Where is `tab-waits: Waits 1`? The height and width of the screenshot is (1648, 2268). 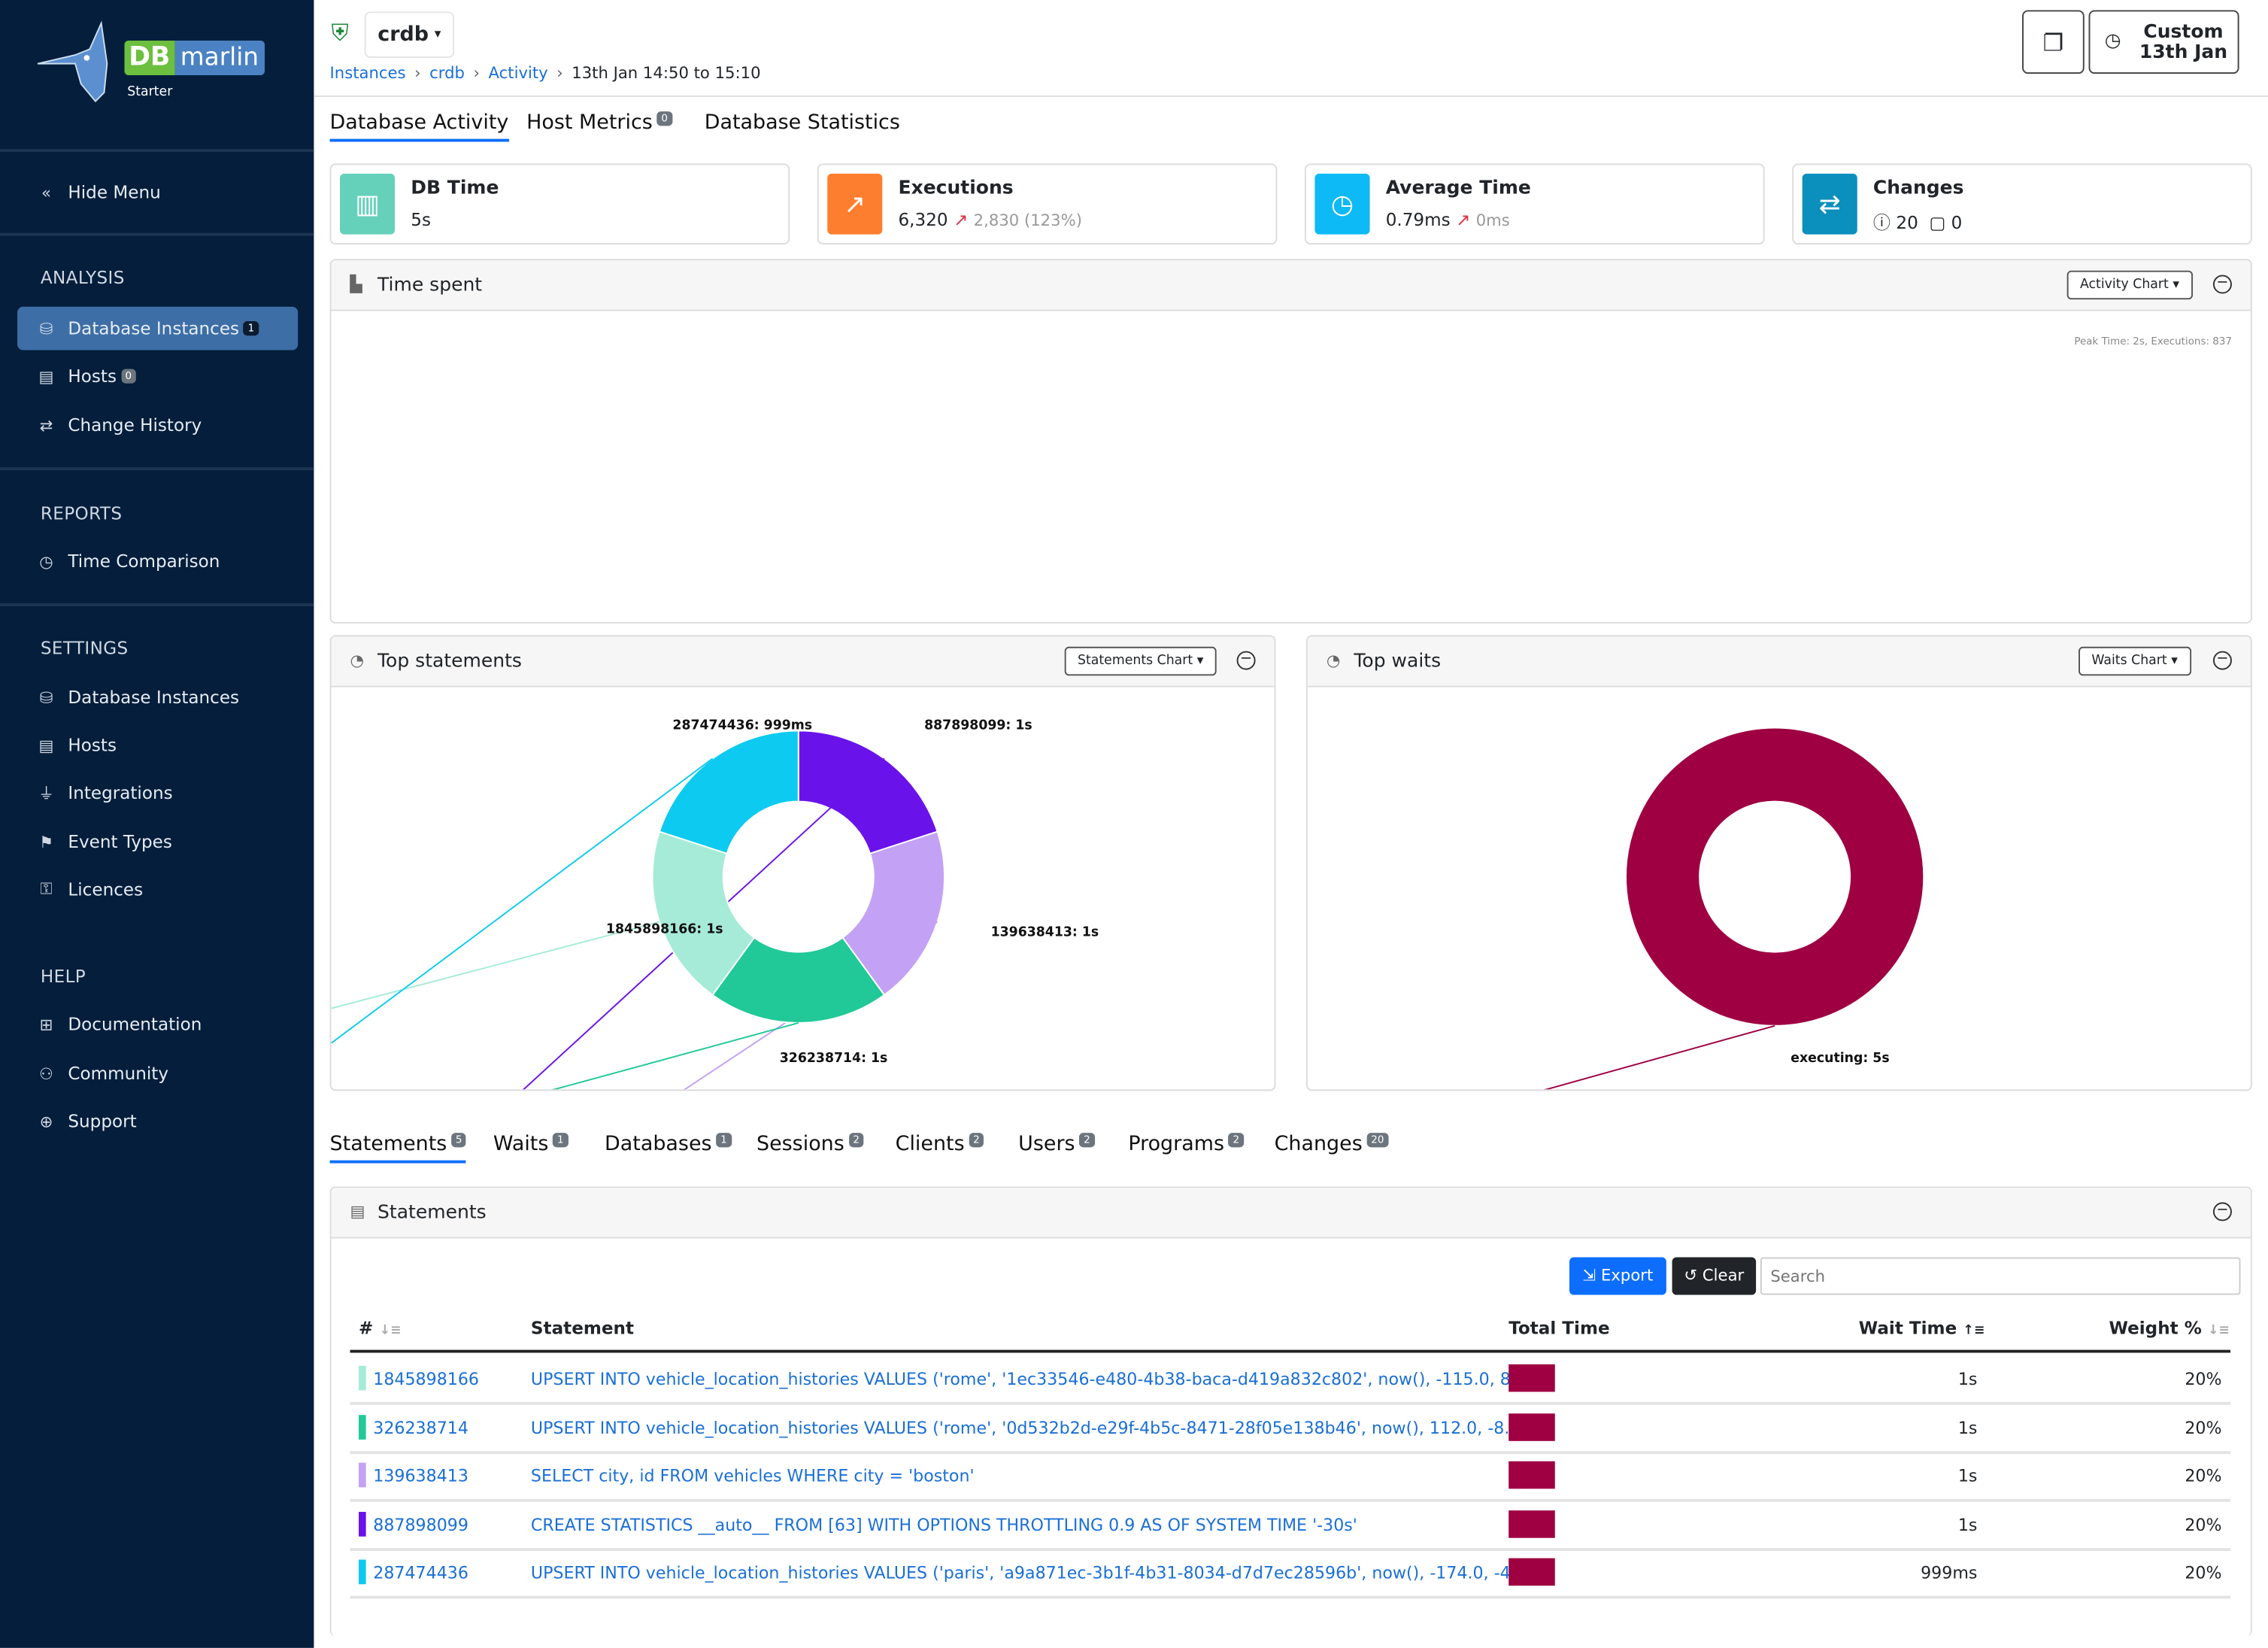 tab-waits: Waits 1 is located at coordinates (531, 1144).